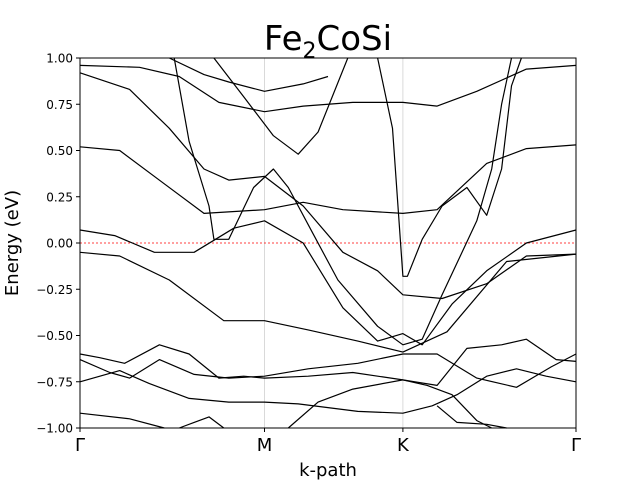 The width and height of the screenshot is (640, 480). What do you see at coordinates (54, 290) in the screenshot?
I see `y-tick-label: −0.25` at bounding box center [54, 290].